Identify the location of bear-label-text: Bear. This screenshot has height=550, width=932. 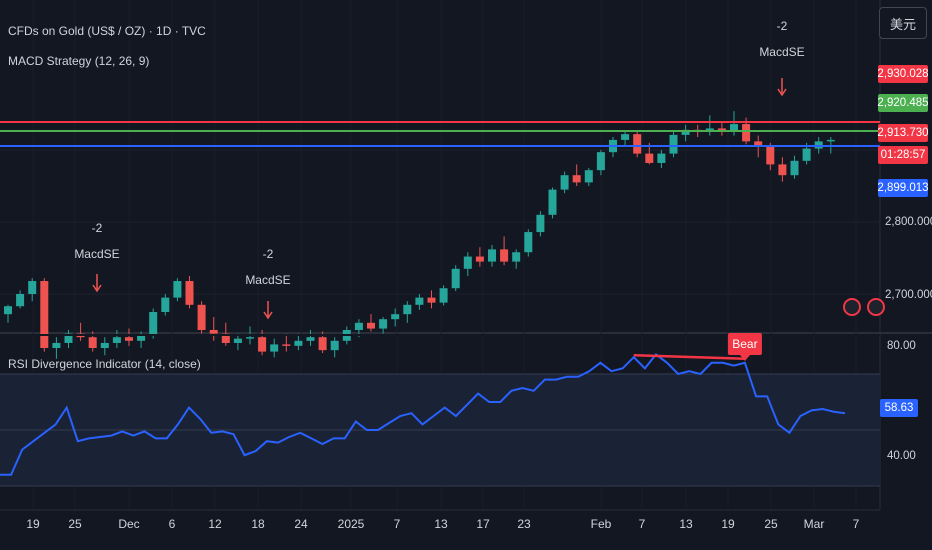
(744, 344).